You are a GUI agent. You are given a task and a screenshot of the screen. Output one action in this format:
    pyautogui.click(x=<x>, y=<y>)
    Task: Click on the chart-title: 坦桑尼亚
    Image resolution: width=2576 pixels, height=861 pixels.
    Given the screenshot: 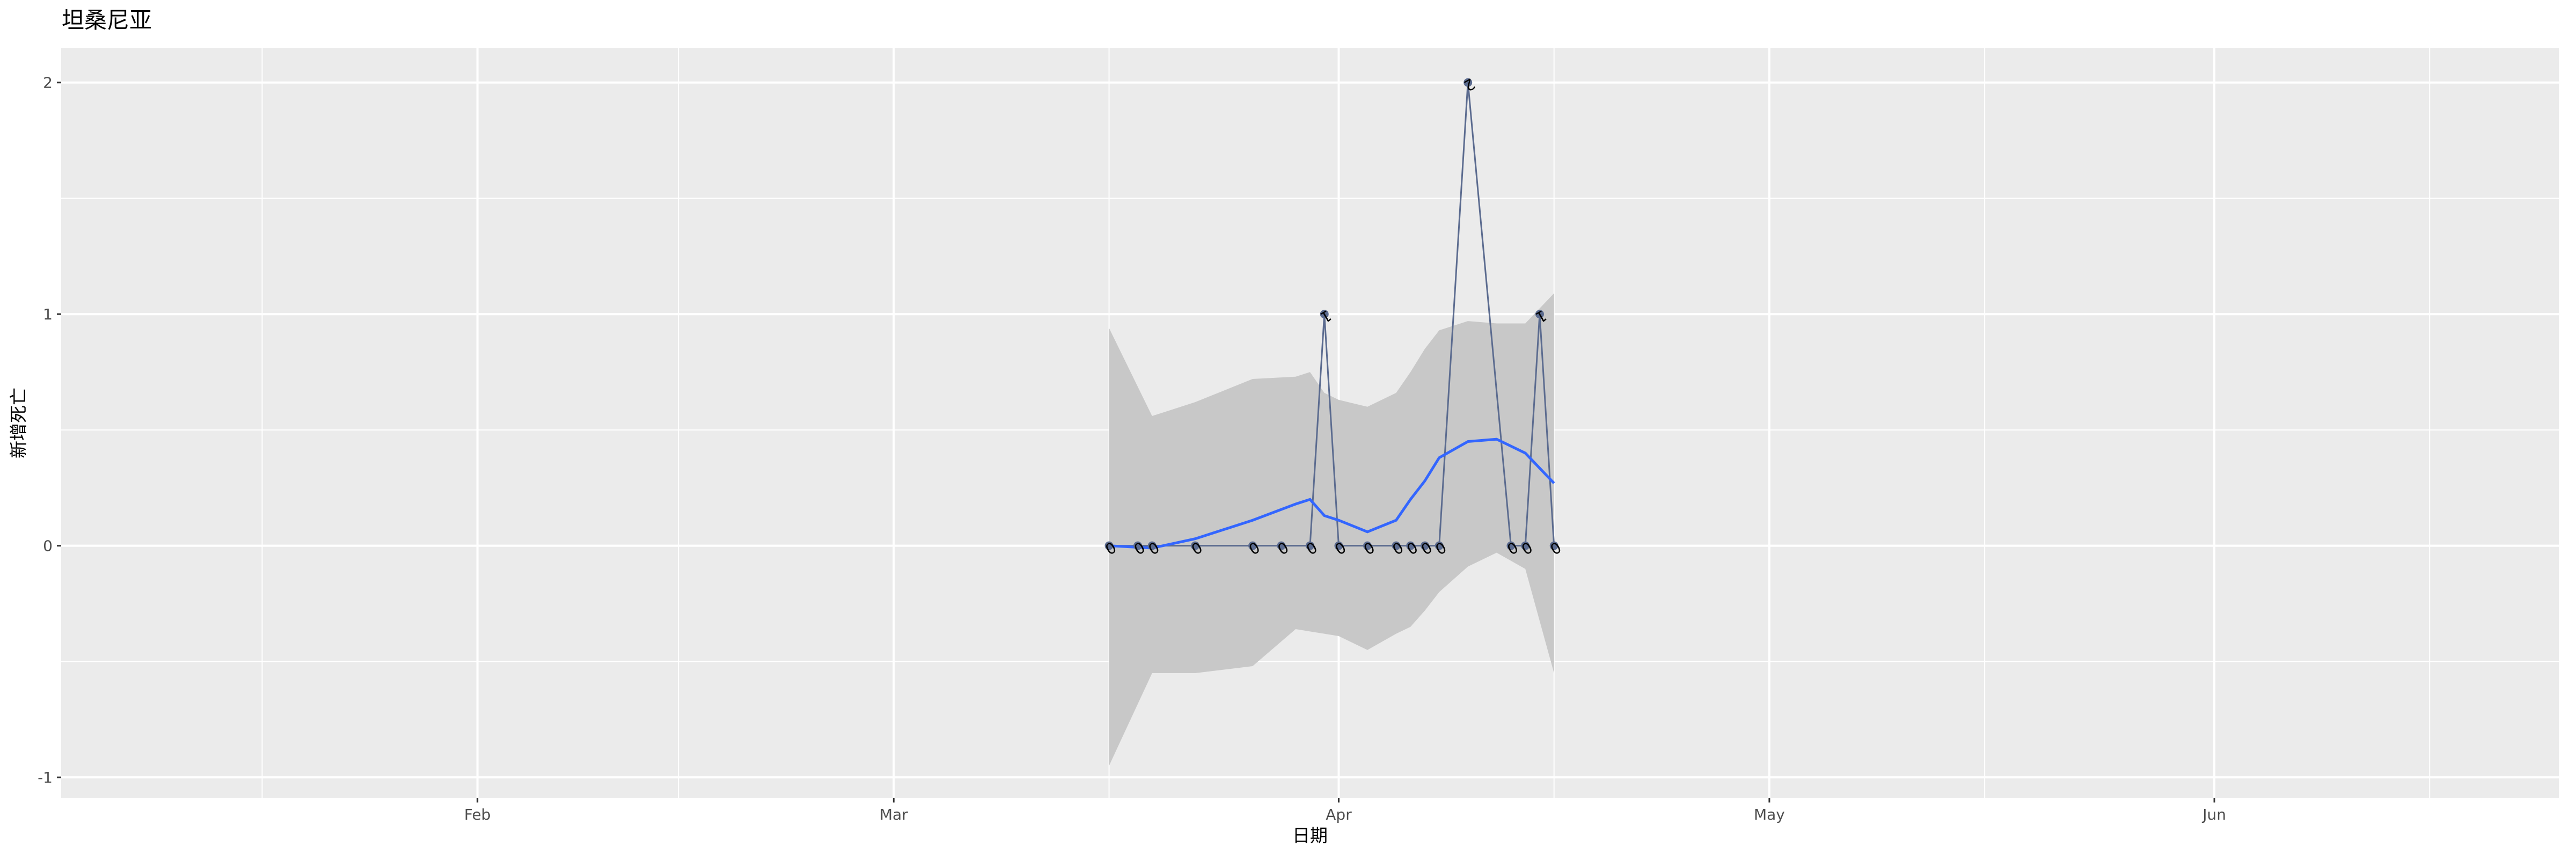 What is the action you would take?
    pyautogui.click(x=107, y=20)
    